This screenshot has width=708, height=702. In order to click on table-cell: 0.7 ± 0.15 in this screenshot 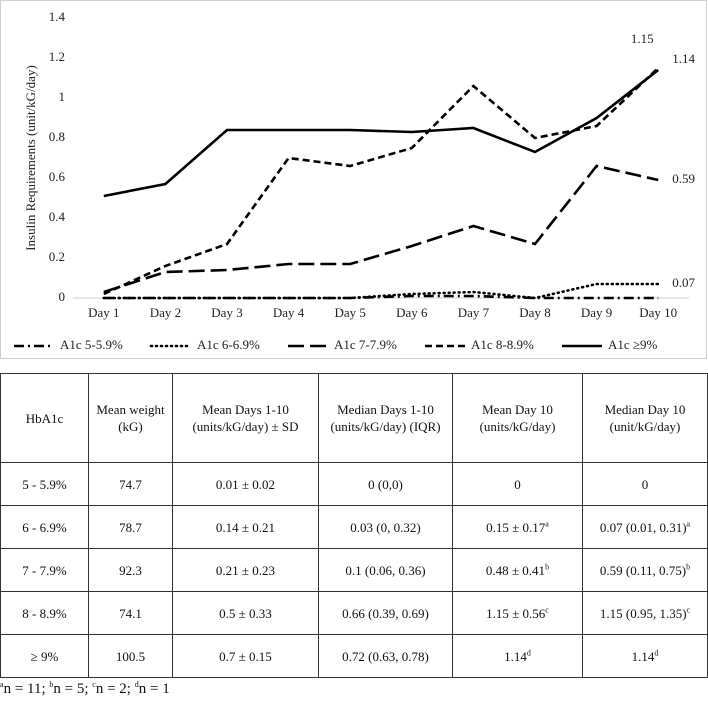, I will do `click(245, 656)`.